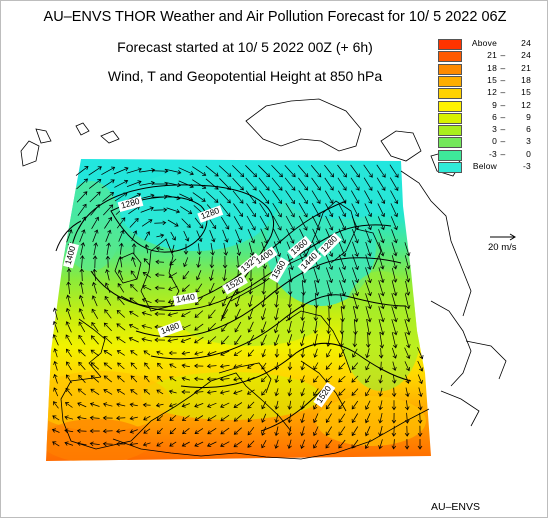 Image resolution: width=548 pixels, height=518 pixels. I want to click on contour-label: 1400, so click(70, 255).